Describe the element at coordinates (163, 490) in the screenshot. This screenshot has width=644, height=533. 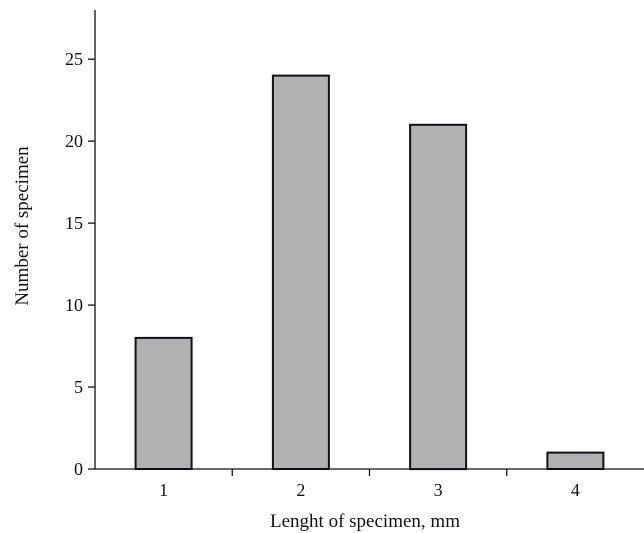
I see `x-tick-label-1: 1` at that location.